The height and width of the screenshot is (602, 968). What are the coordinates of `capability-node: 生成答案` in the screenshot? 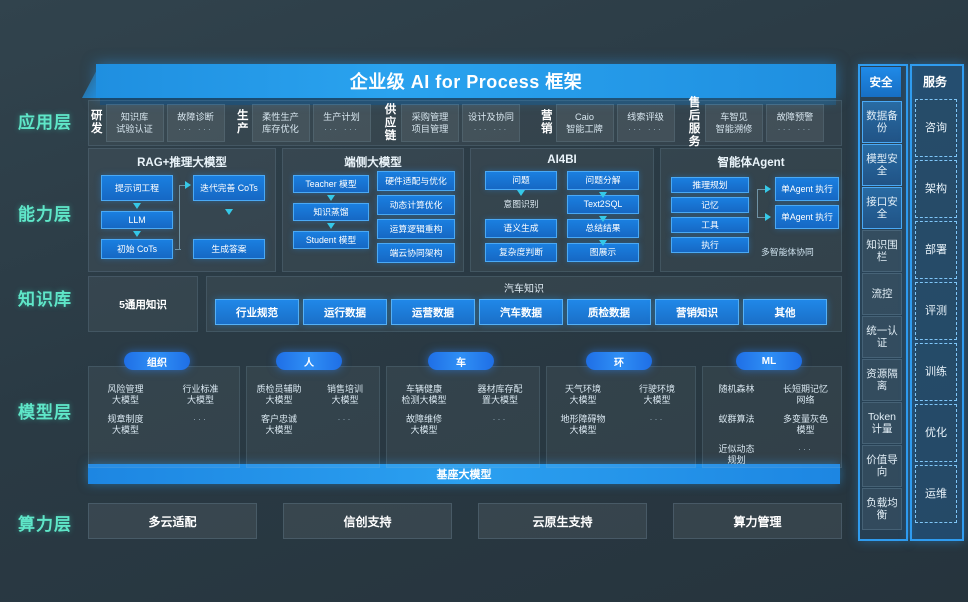 It's located at (229, 249).